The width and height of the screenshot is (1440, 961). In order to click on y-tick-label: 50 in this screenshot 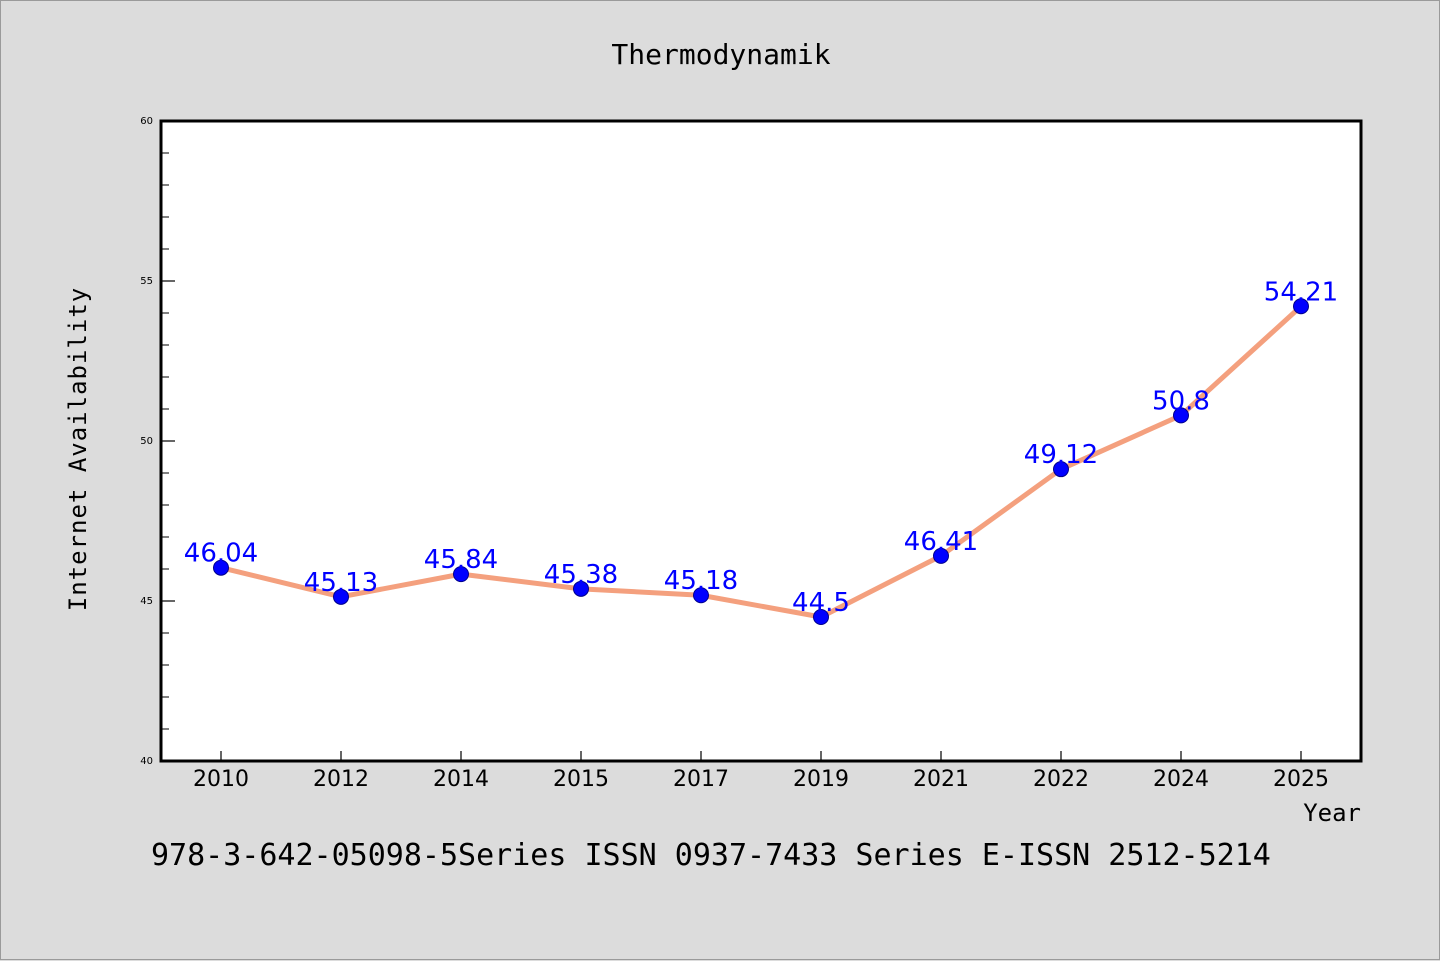, I will do `click(146, 441)`.